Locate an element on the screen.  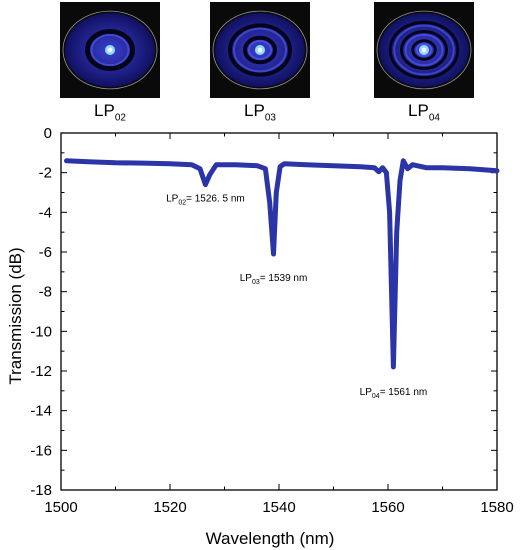
mode-image-lp02 is located at coordinates (110, 50).